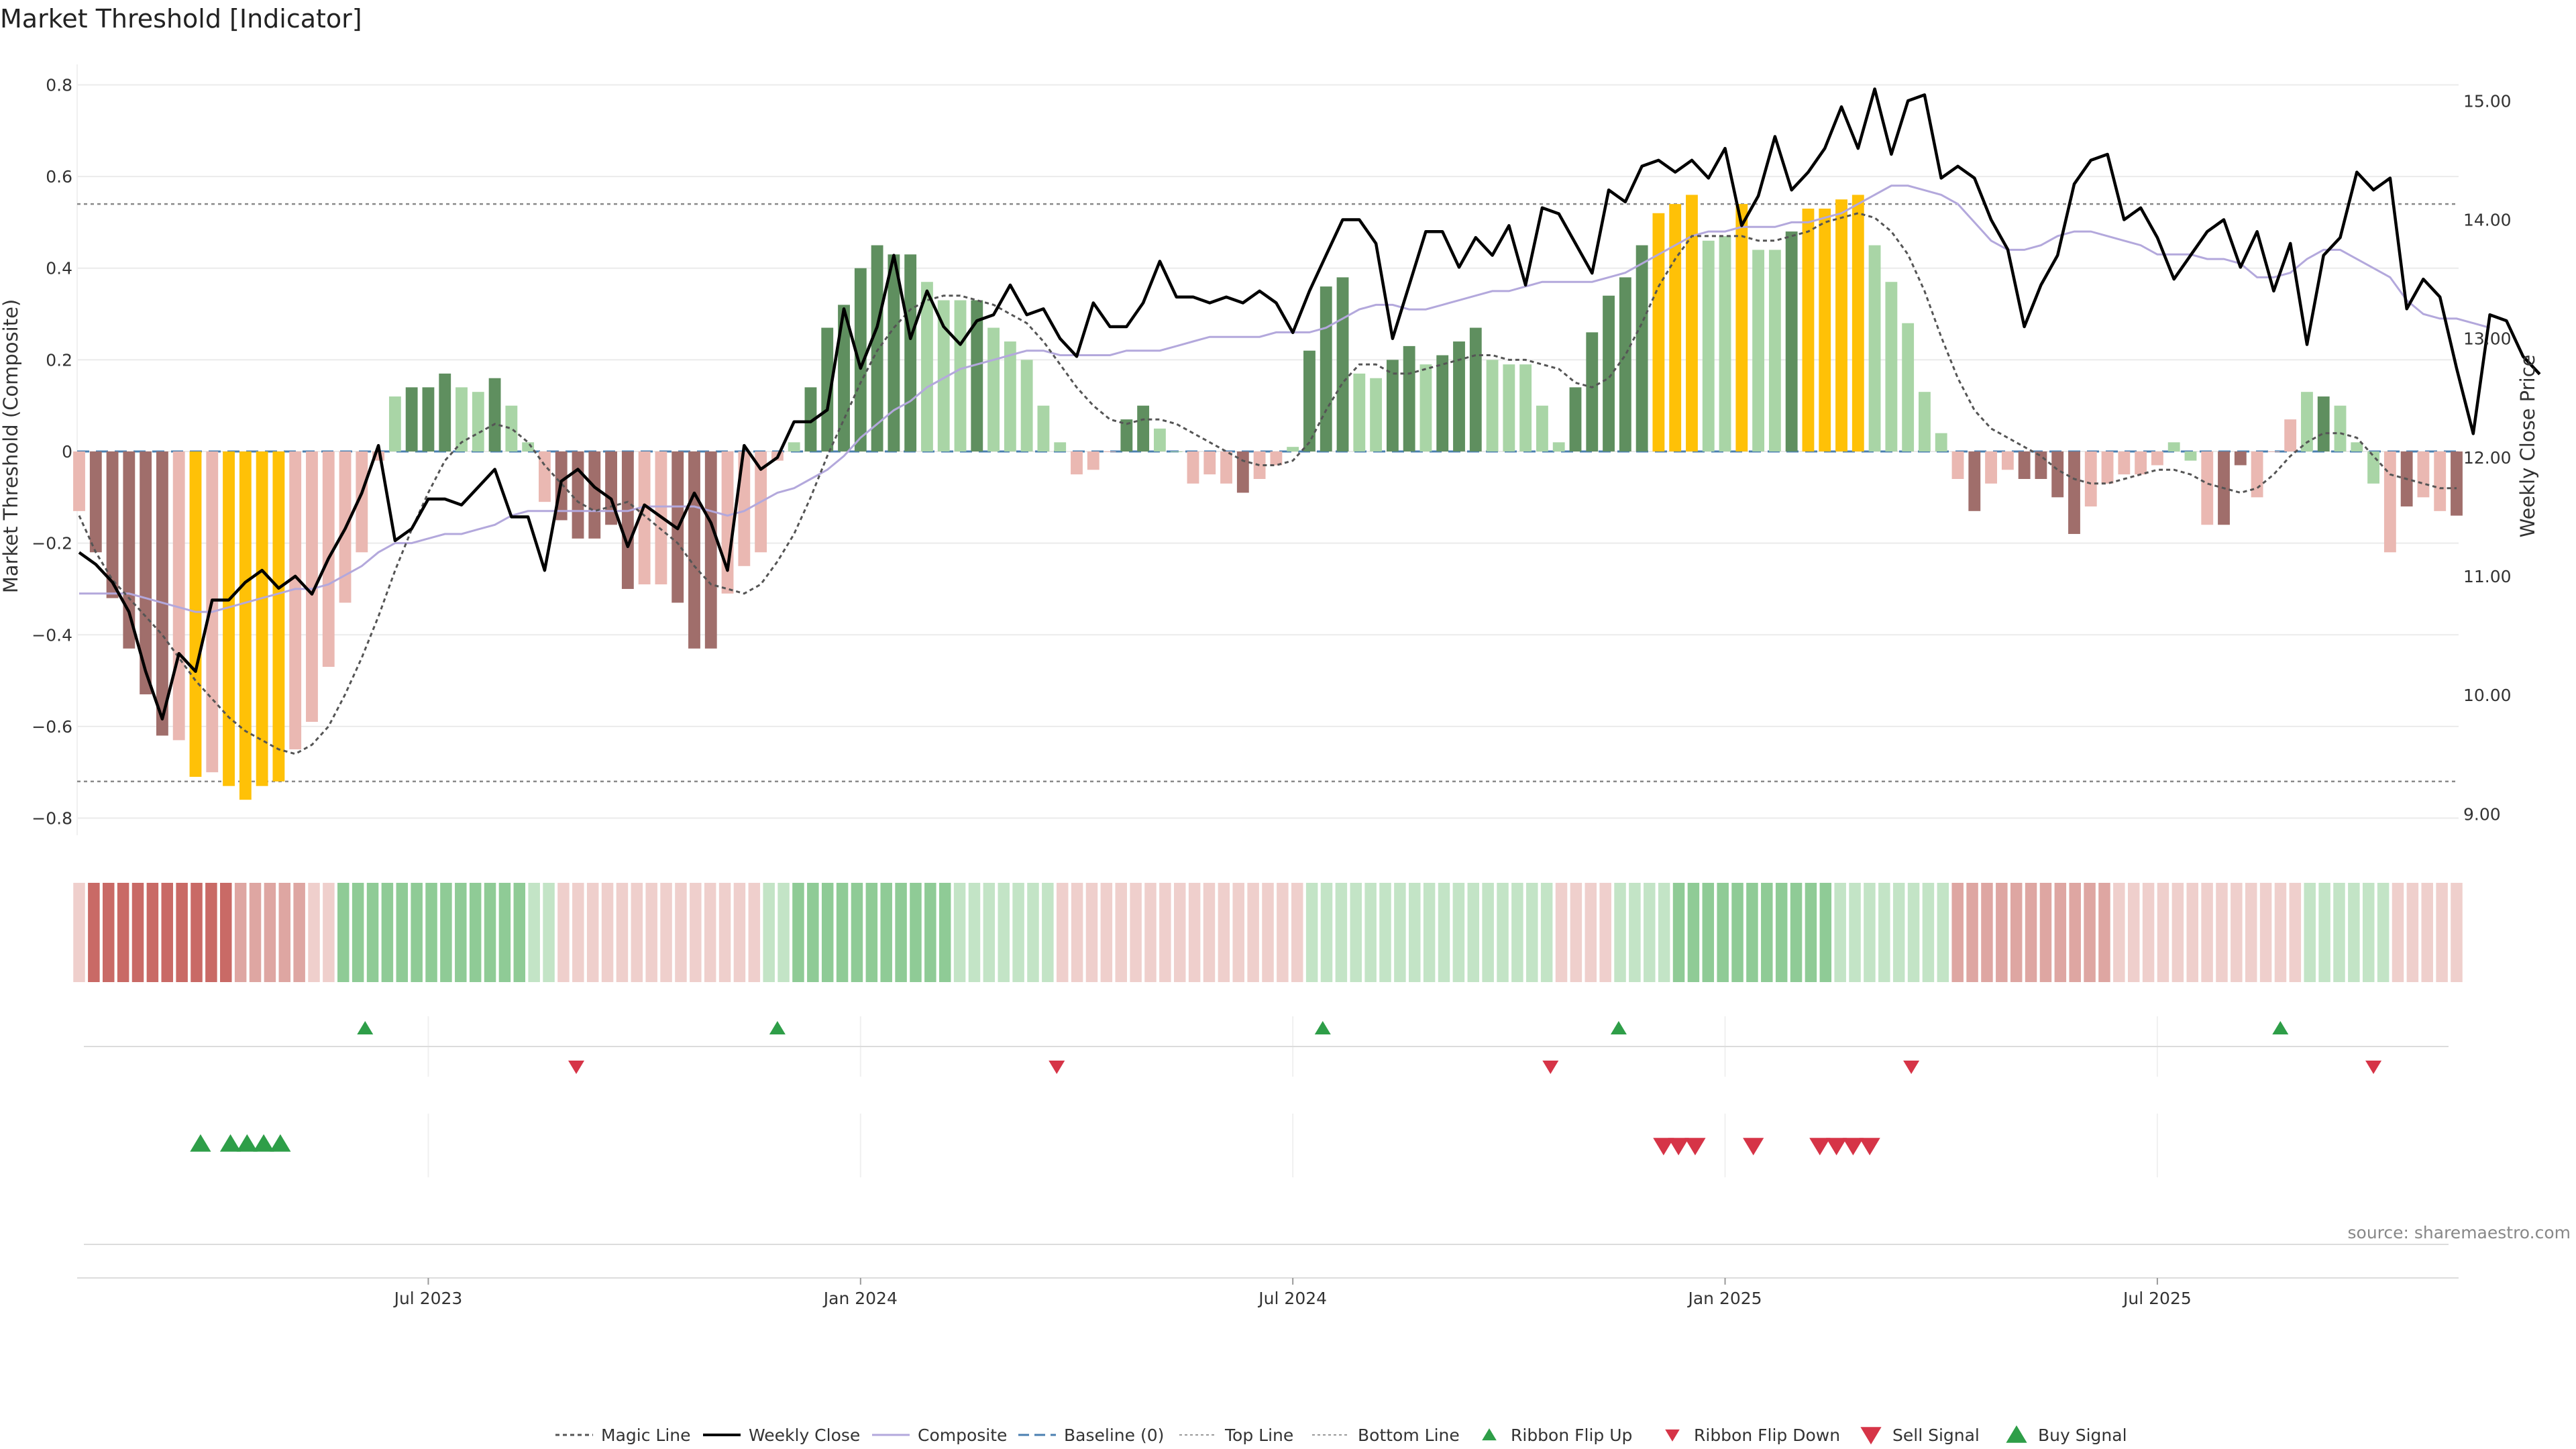 The image size is (2576, 1449). Describe the element at coordinates (1292, 1298) in the screenshot. I see `date-tick-label: Jul 2024` at that location.